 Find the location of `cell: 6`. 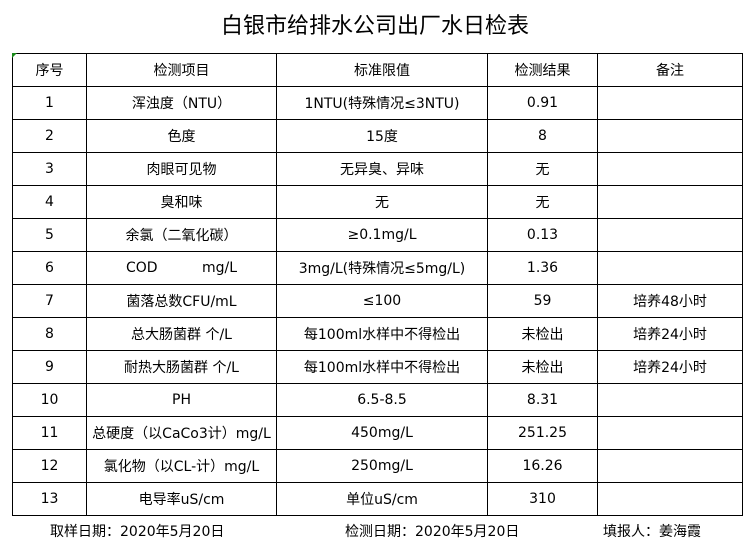

cell: 6 is located at coordinates (49, 268).